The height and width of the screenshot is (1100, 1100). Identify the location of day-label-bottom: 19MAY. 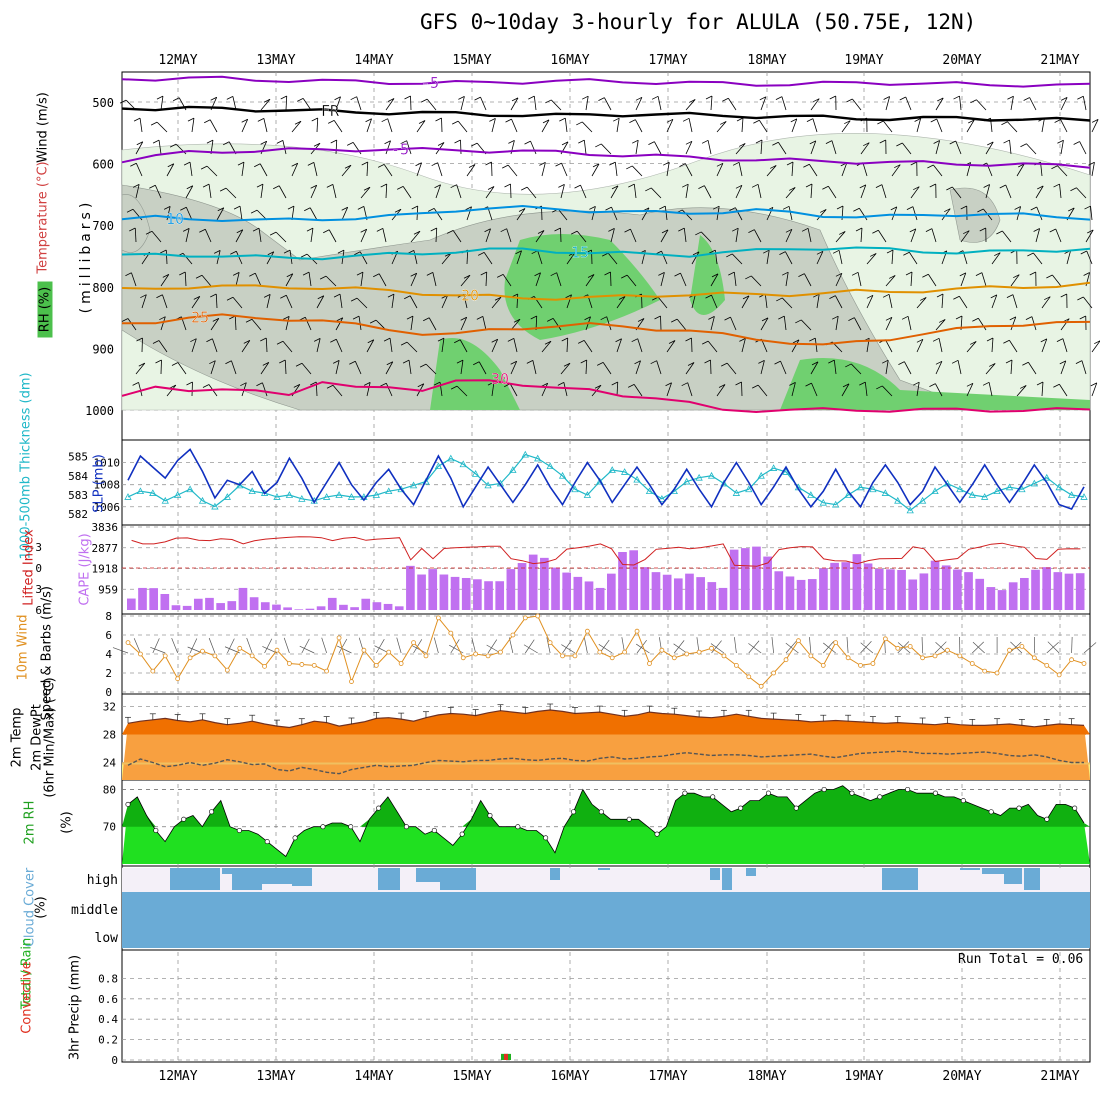
(863, 1076).